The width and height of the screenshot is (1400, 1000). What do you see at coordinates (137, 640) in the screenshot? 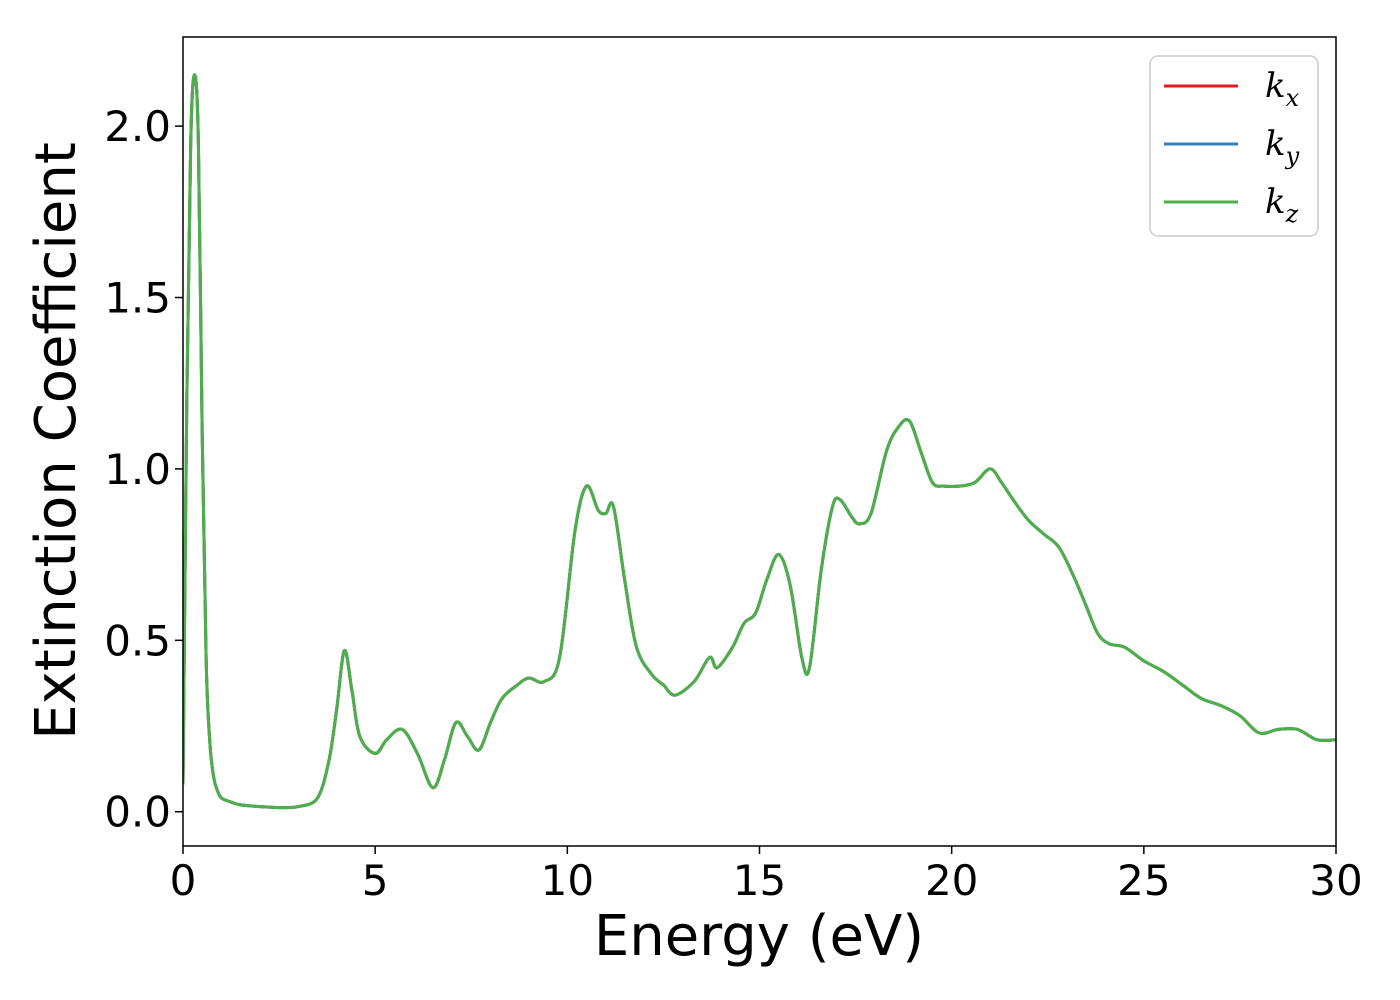
I see `y-tick-label: 0.5` at bounding box center [137, 640].